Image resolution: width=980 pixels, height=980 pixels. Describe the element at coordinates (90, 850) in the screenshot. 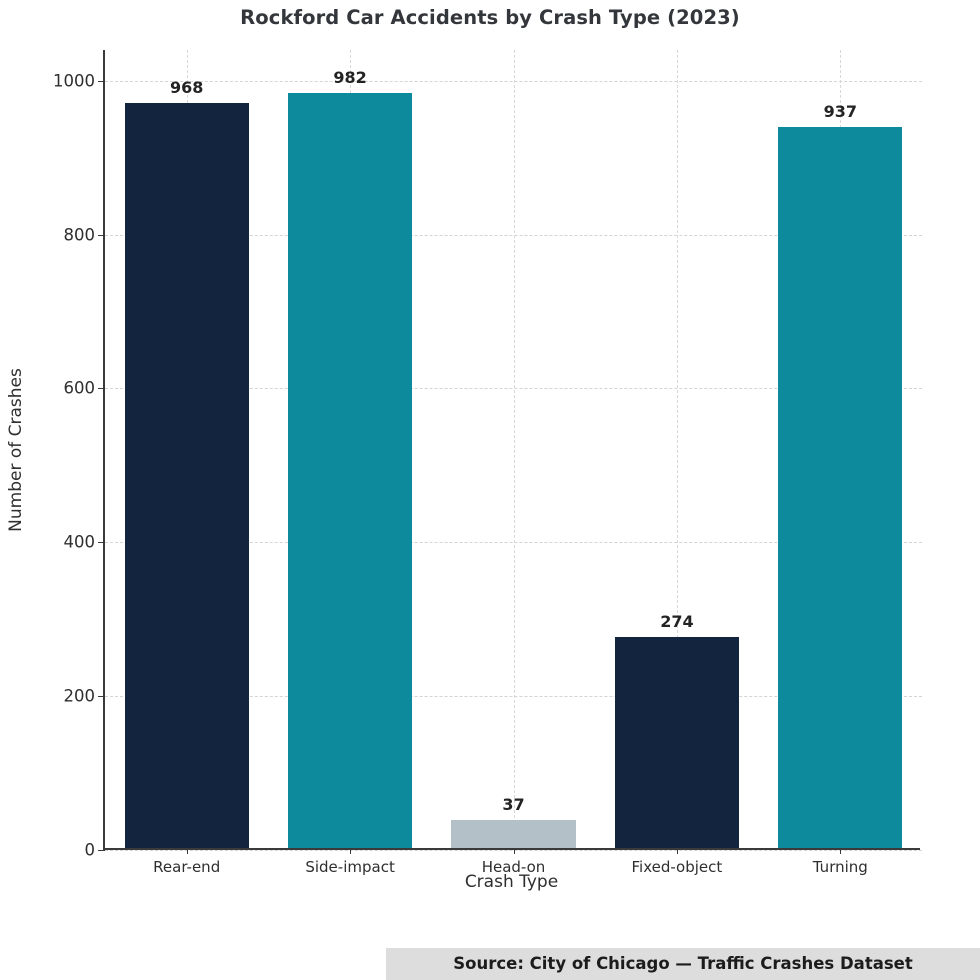

I see `y-tick-label: 0` at that location.